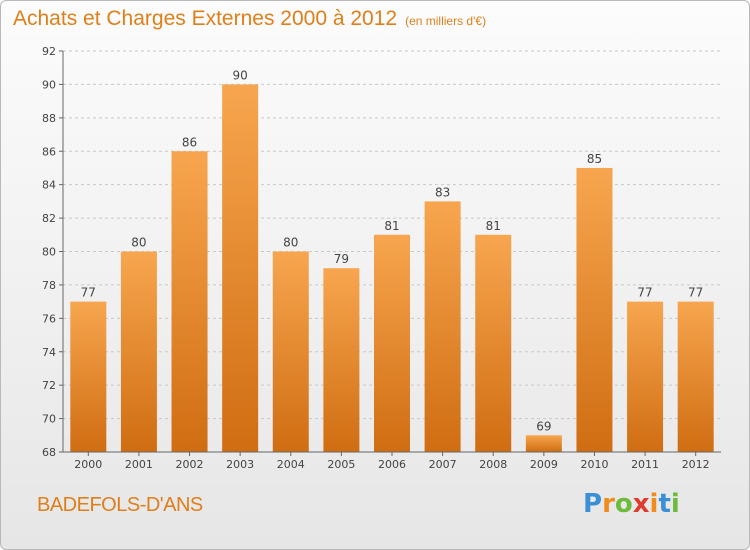  What do you see at coordinates (644, 293) in the screenshot?
I see `value-label-2011: 77` at bounding box center [644, 293].